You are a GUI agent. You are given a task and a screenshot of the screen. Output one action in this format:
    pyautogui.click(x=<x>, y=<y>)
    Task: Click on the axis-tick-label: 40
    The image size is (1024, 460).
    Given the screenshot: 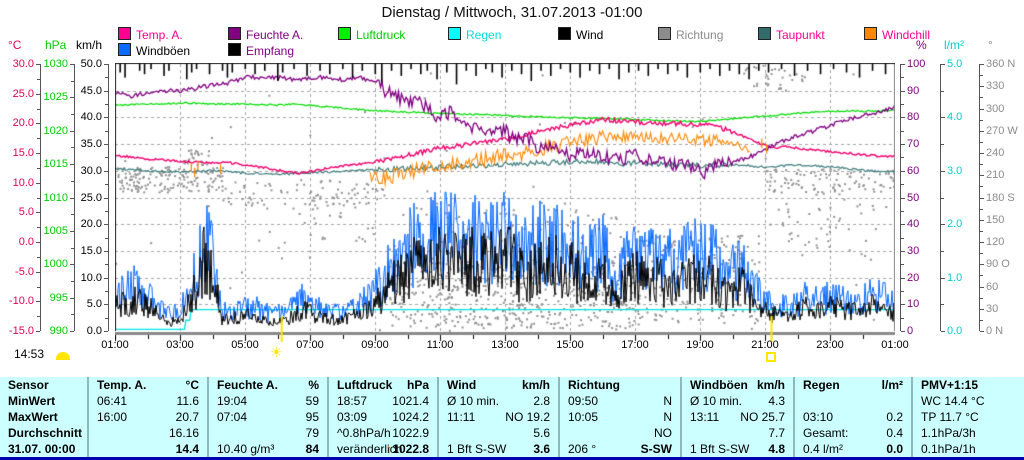 What is the action you would take?
    pyautogui.click(x=913, y=224)
    